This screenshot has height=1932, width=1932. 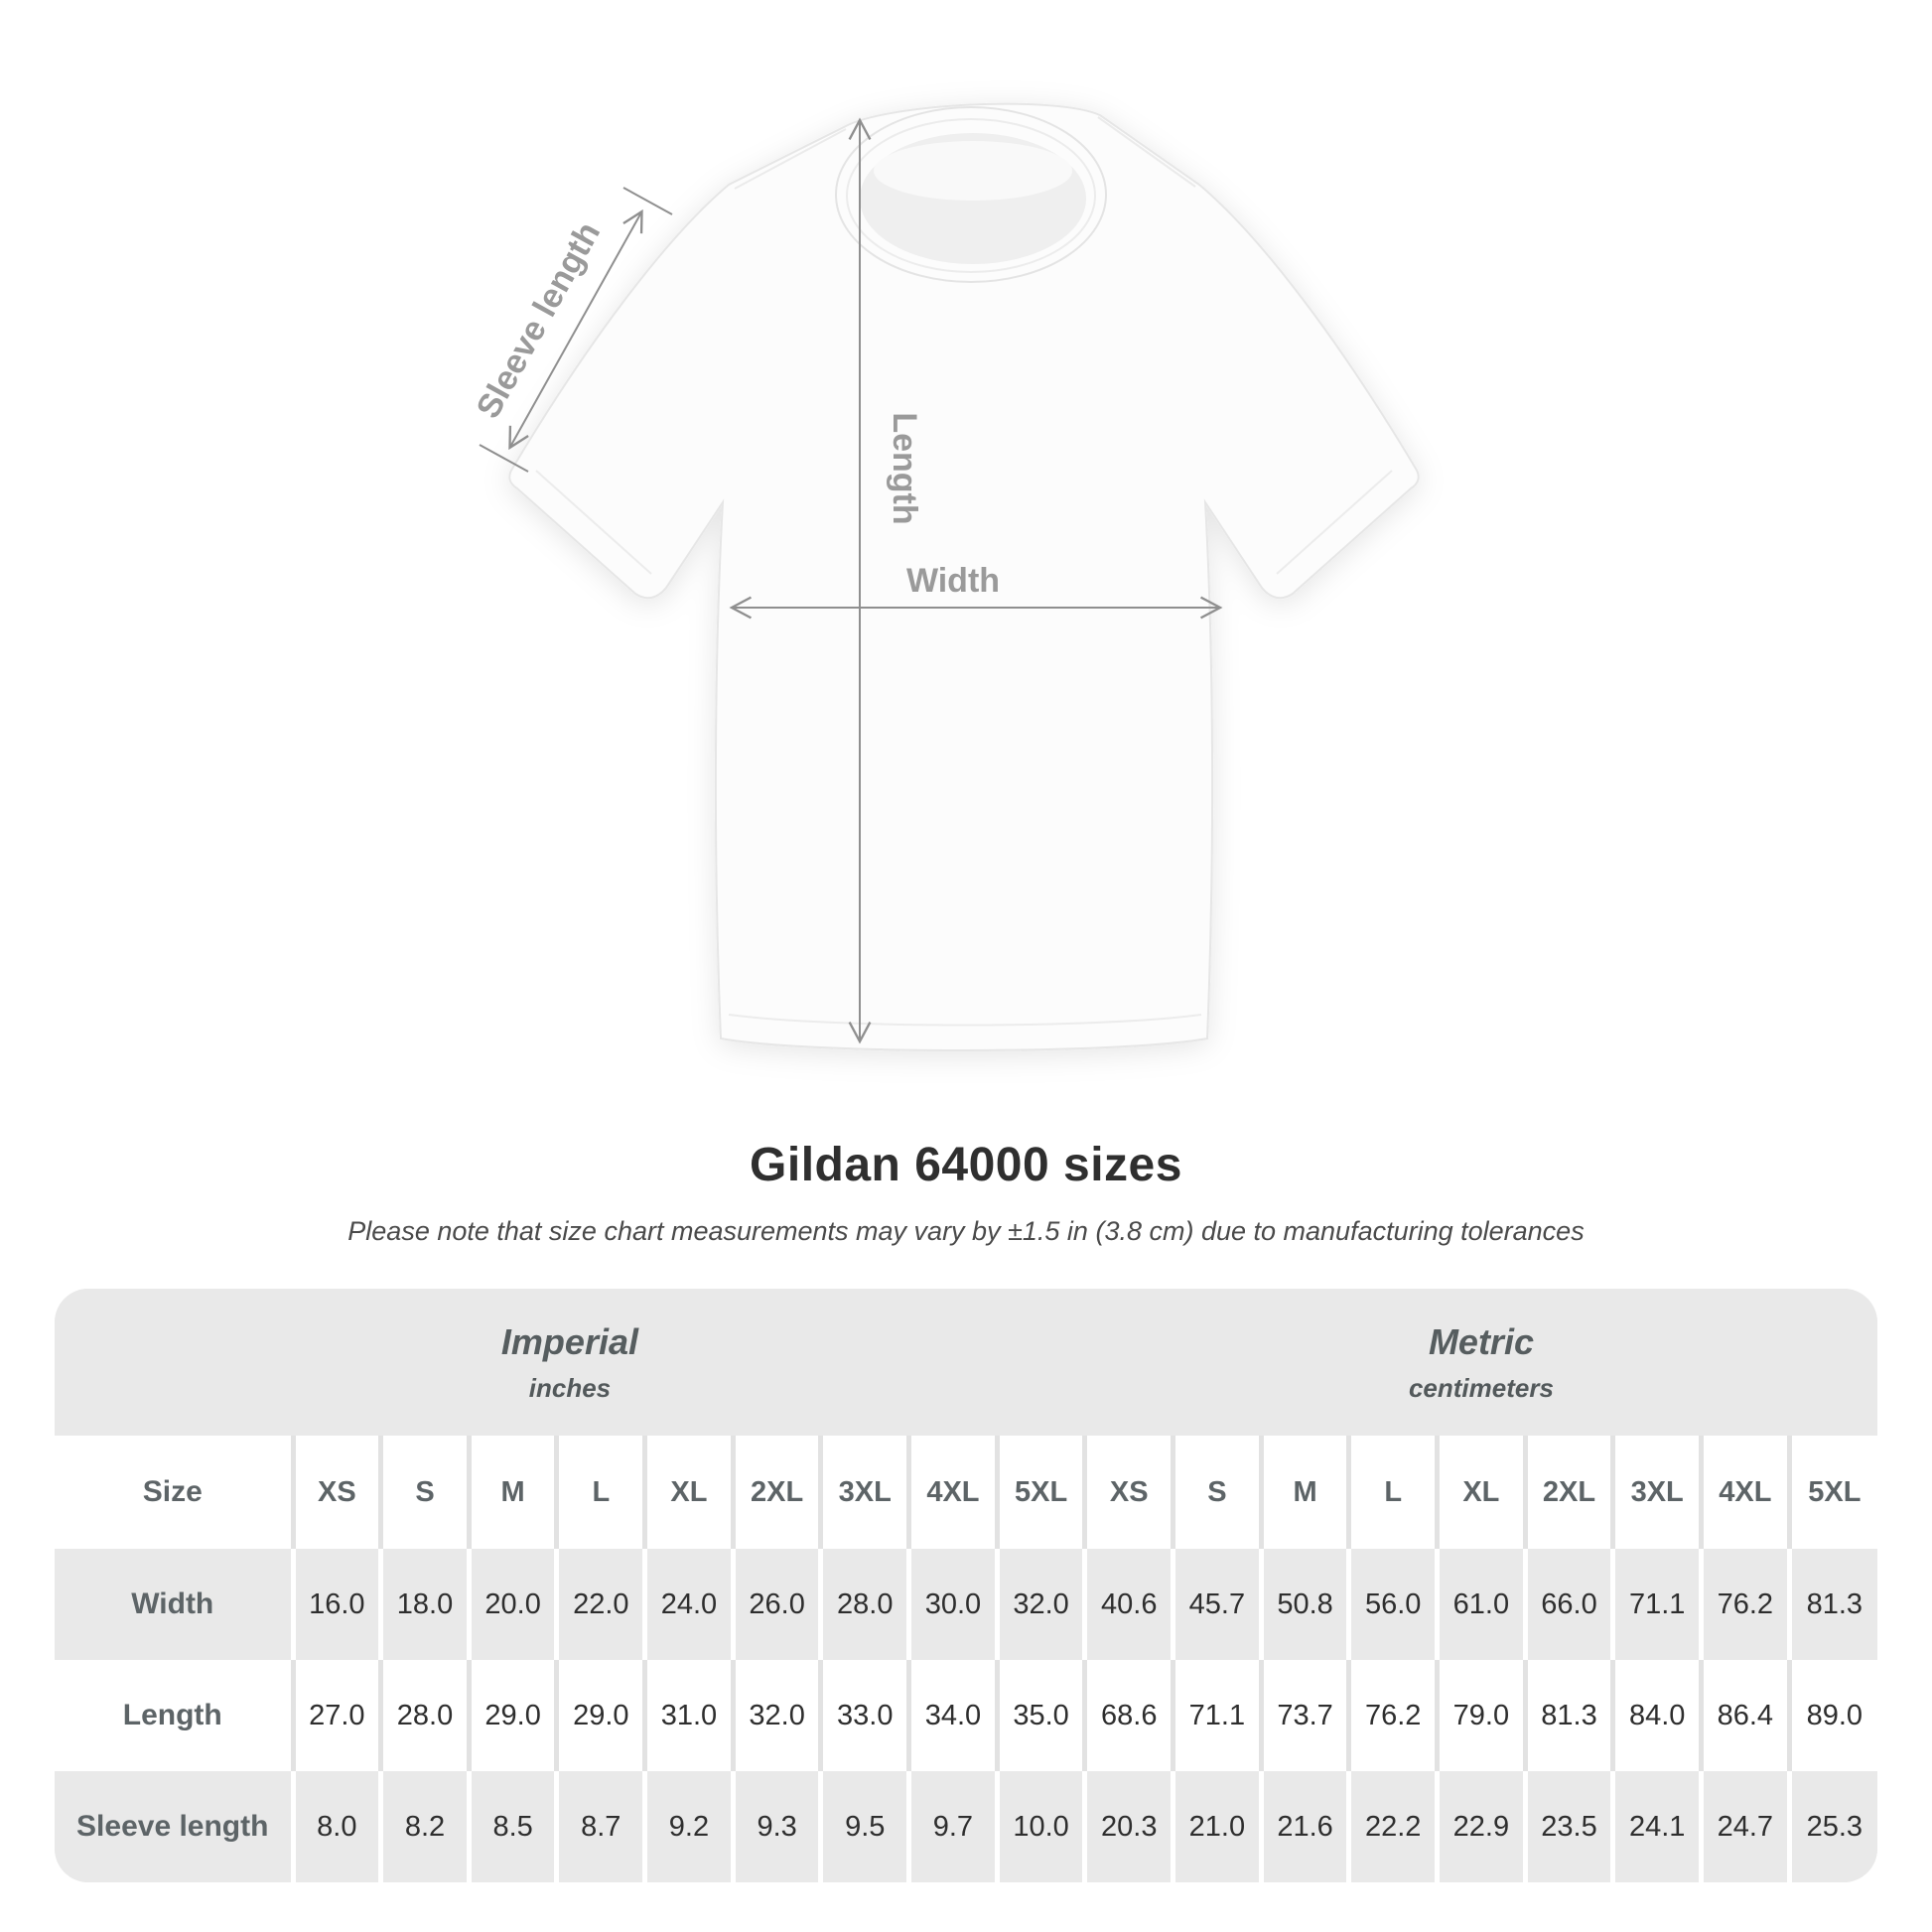 What do you see at coordinates (599, 1605) in the screenshot?
I see `value-cell: 22.0` at bounding box center [599, 1605].